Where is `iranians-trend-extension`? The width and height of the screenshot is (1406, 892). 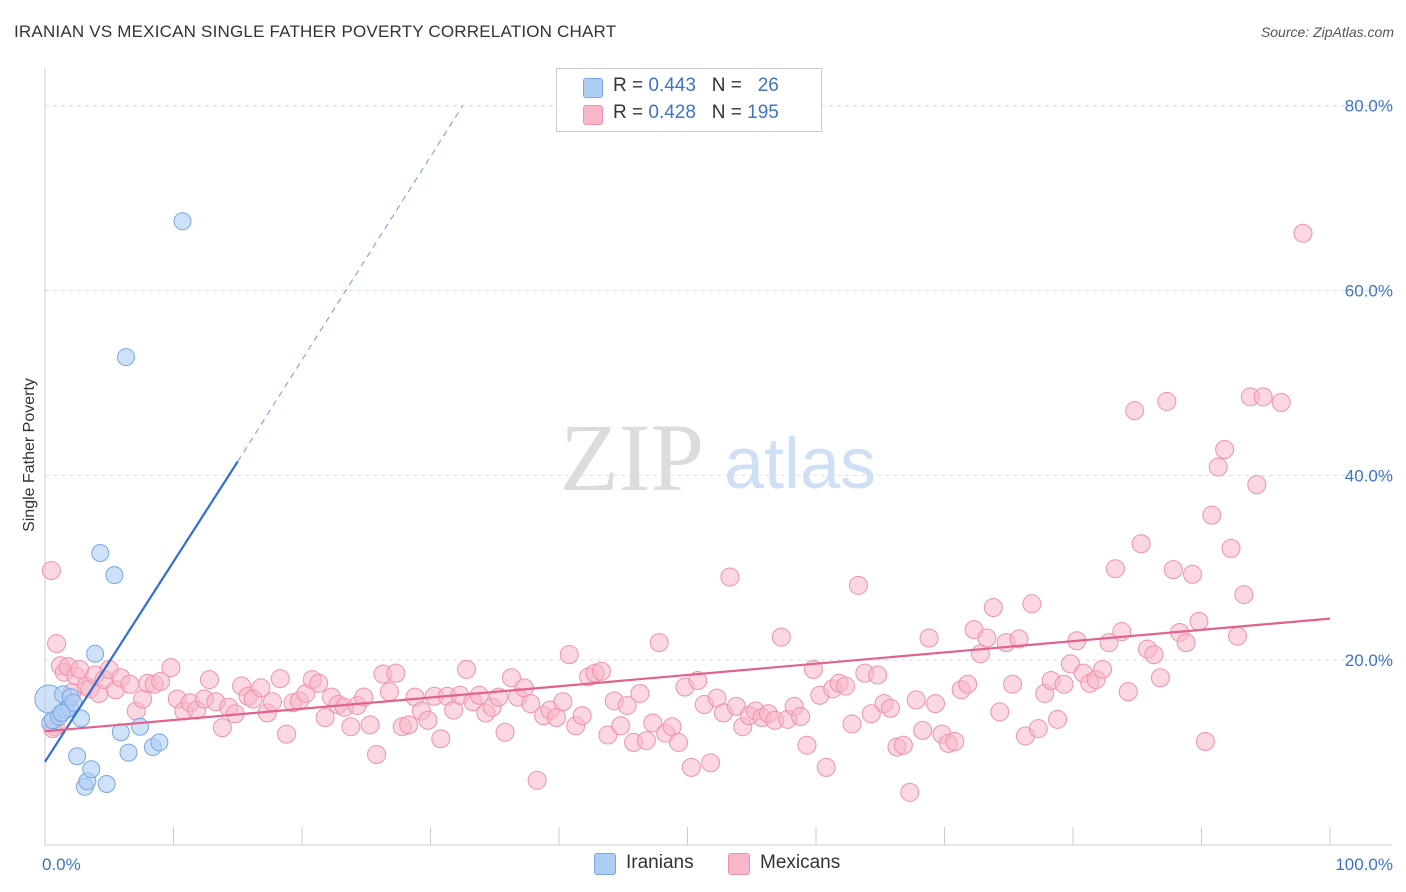 iranians-trend-extension is located at coordinates (350, 283).